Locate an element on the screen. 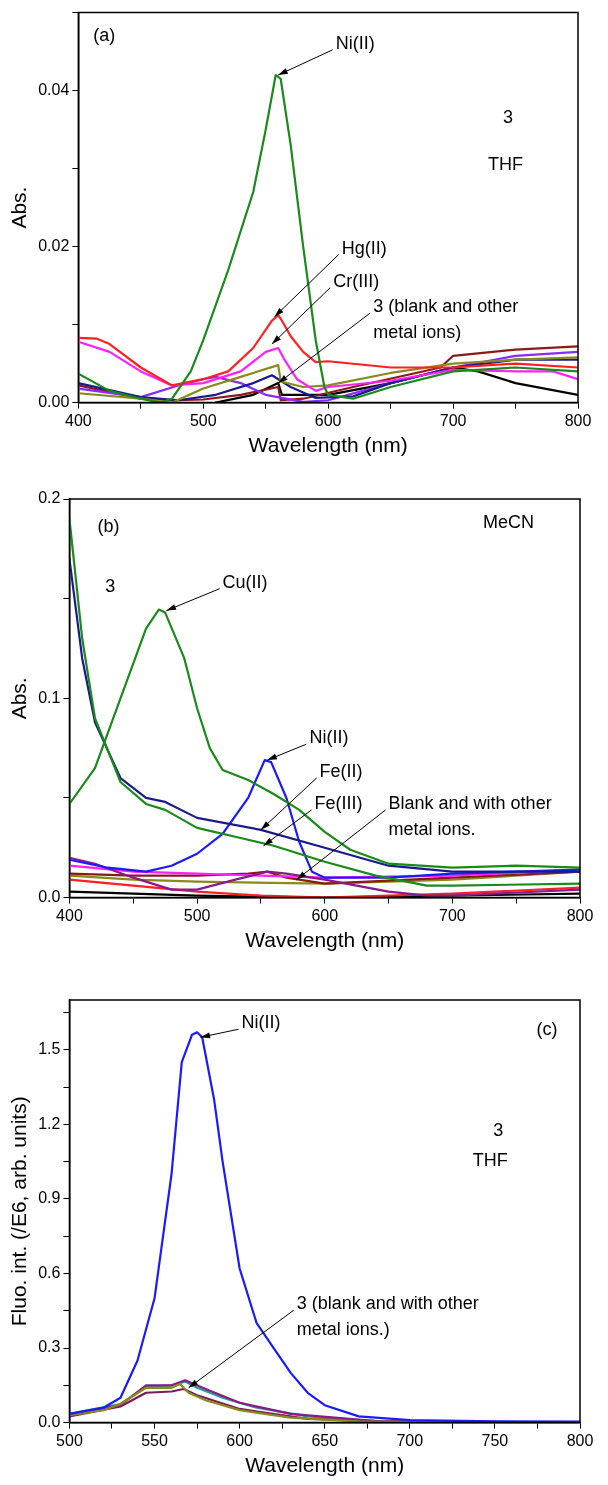  annotation: MeCN is located at coordinates (508, 521).